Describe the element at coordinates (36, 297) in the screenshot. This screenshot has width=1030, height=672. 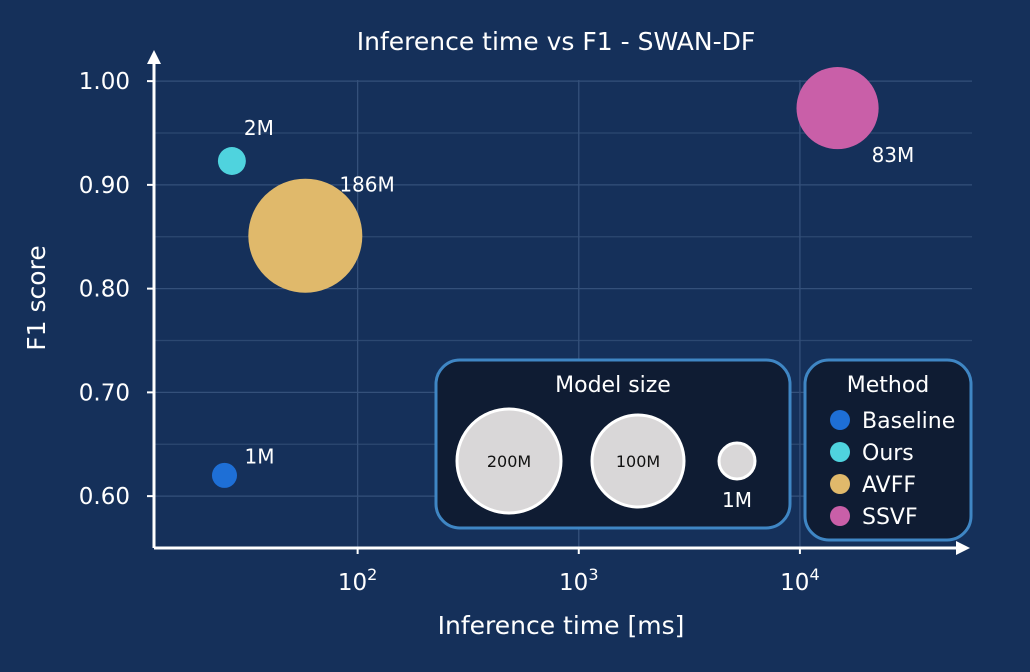
I see `y-axis-label: F1 score` at that location.